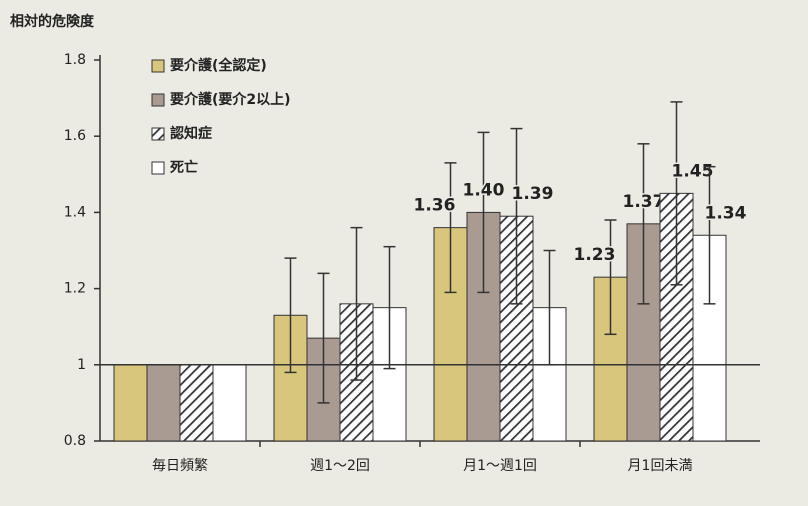 The height and width of the screenshot is (506, 808). Describe the element at coordinates (75, 60) in the screenshot. I see `y-tick-label: 1.8` at that location.